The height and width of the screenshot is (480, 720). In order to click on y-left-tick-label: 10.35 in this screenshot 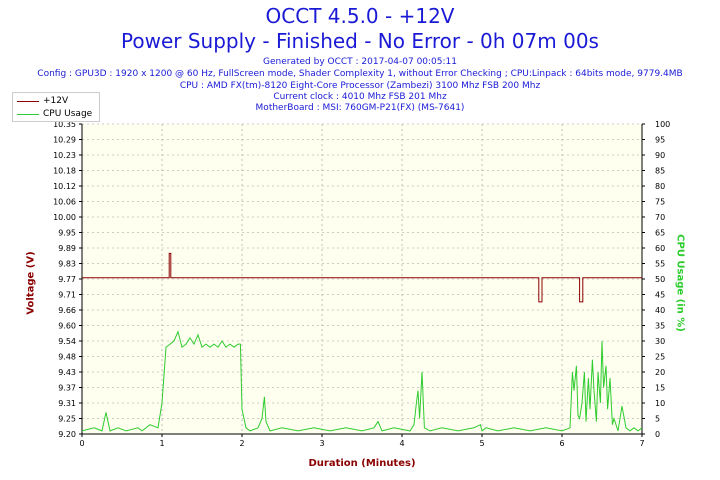, I will do `click(64, 124)`.